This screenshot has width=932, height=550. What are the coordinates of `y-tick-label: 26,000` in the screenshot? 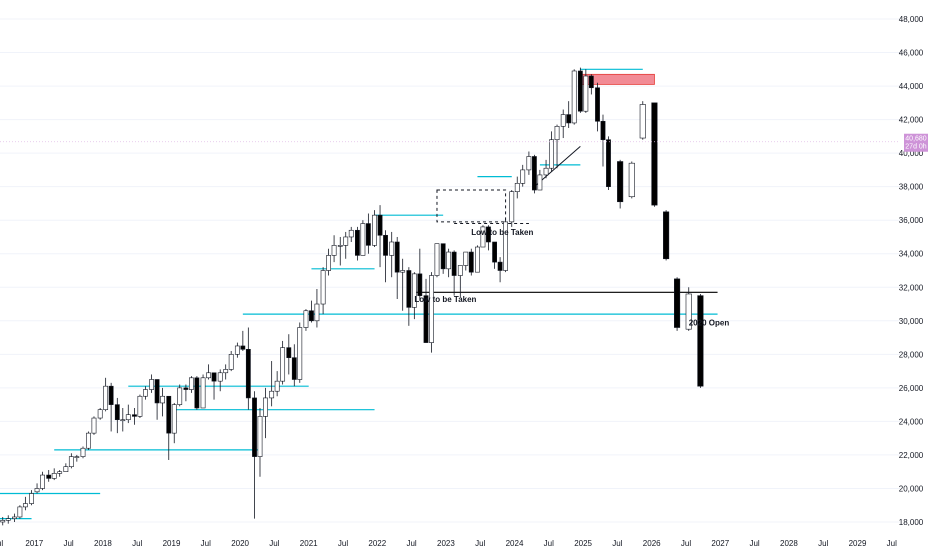 It's located at (911, 388).